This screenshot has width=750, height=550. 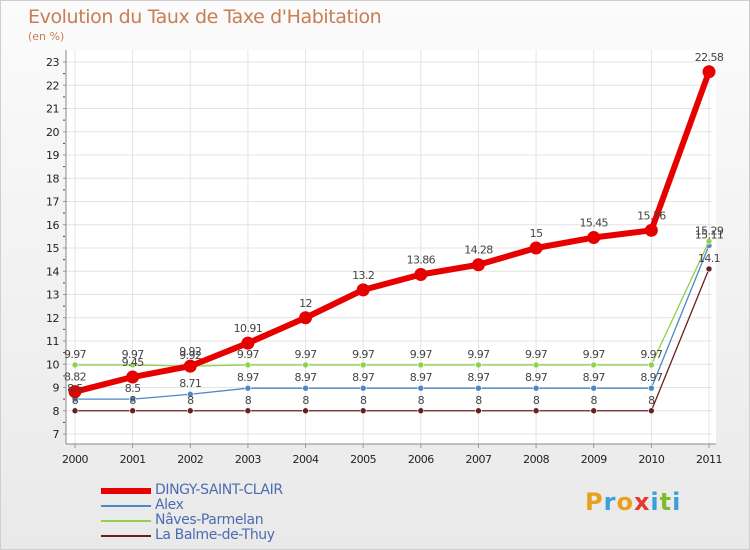 I want to click on y-tick-label: 17, so click(x=52, y=202).